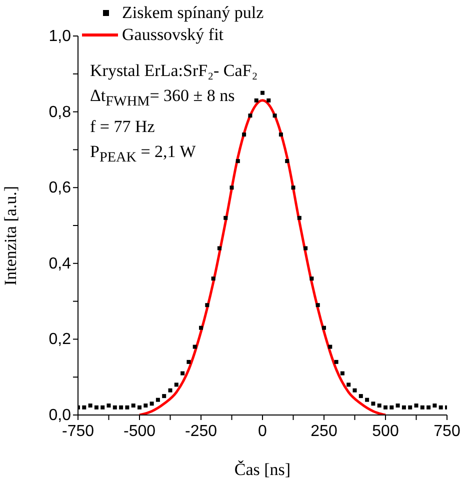 Image resolution: width=463 pixels, height=483 pixels. I want to click on x-tick-label: -750, so click(78, 431).